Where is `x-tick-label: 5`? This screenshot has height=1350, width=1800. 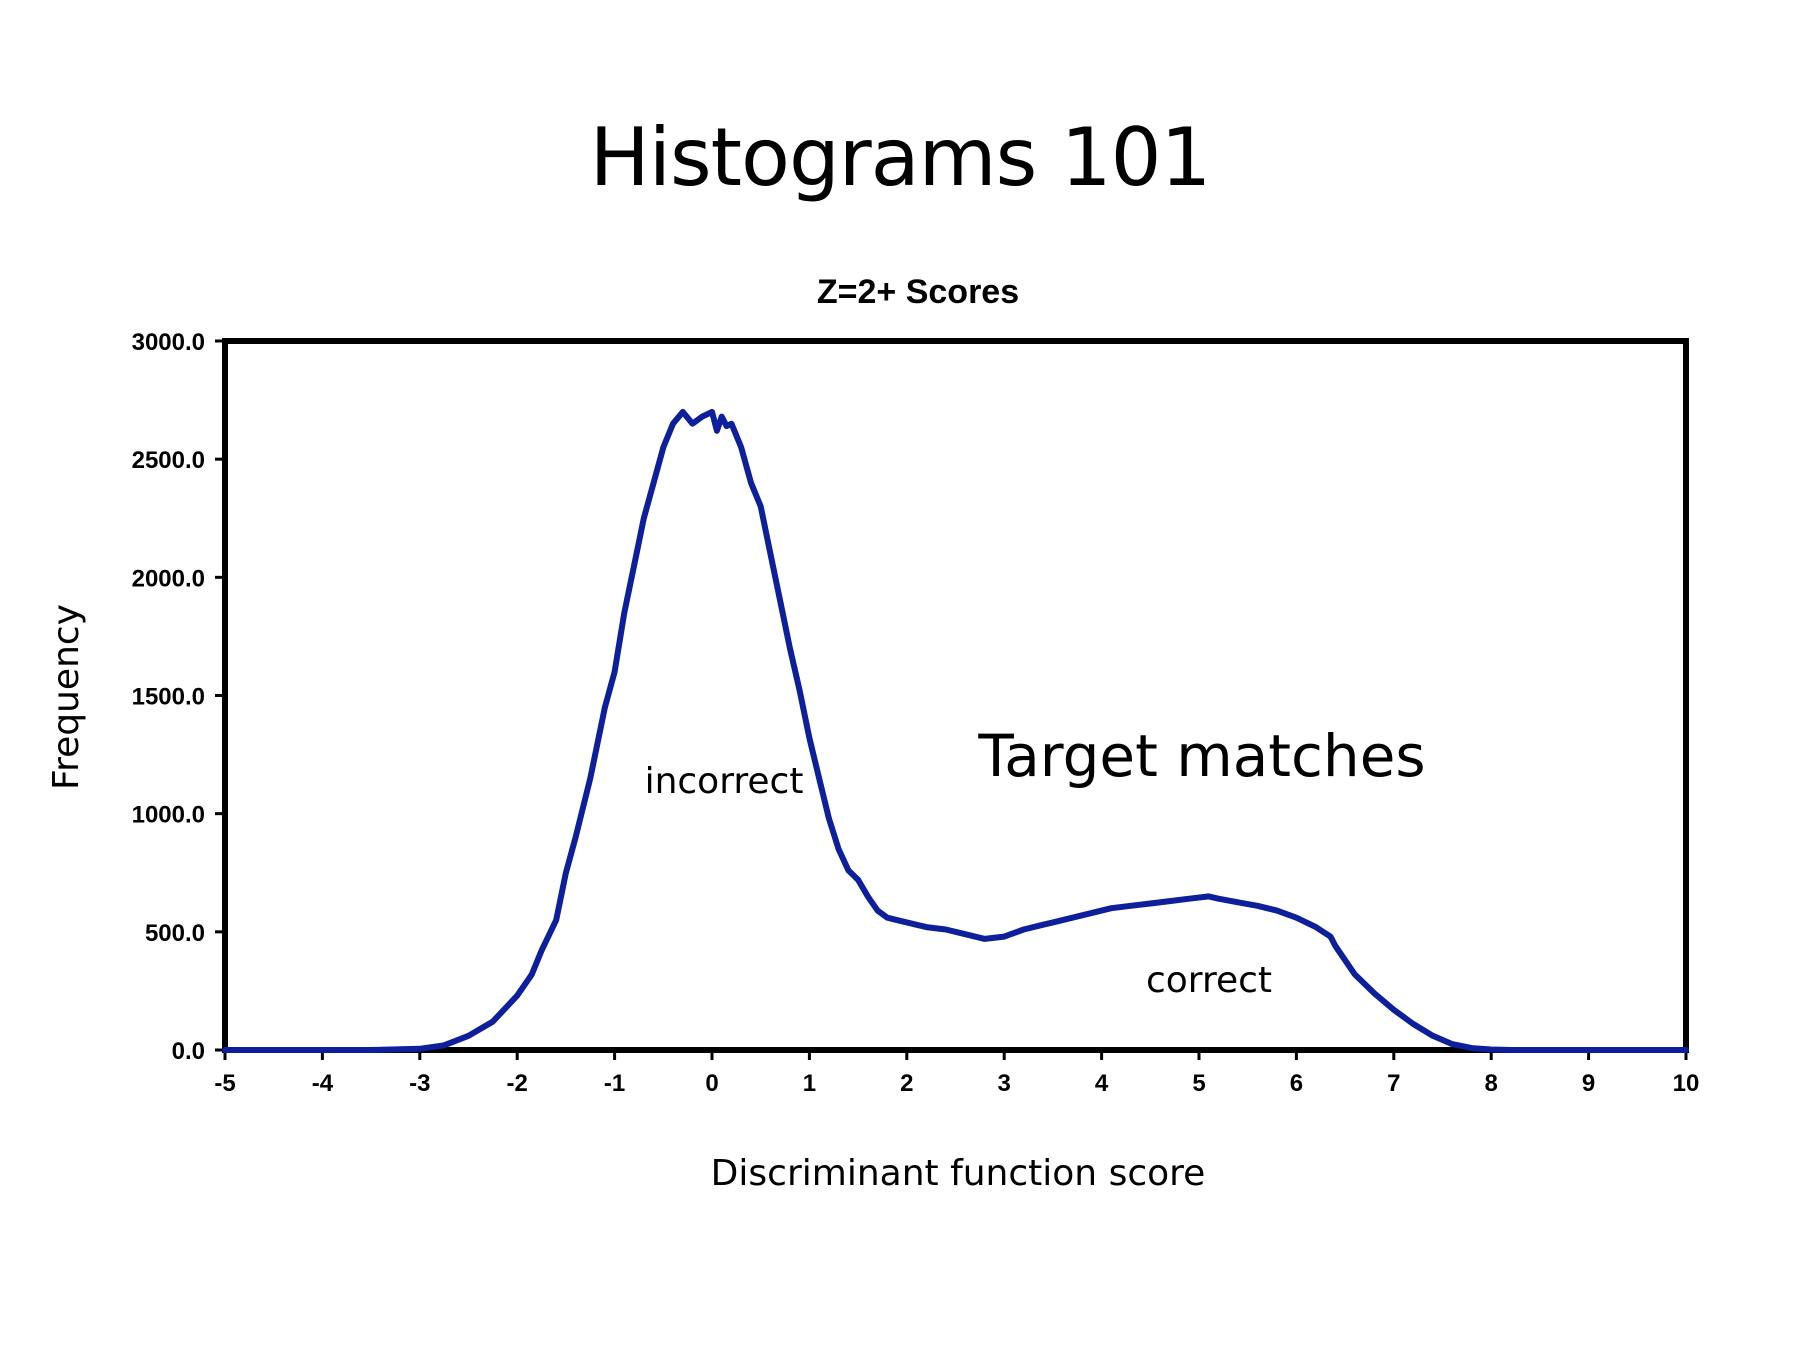 x-tick-label: 5 is located at coordinates (1198, 1083).